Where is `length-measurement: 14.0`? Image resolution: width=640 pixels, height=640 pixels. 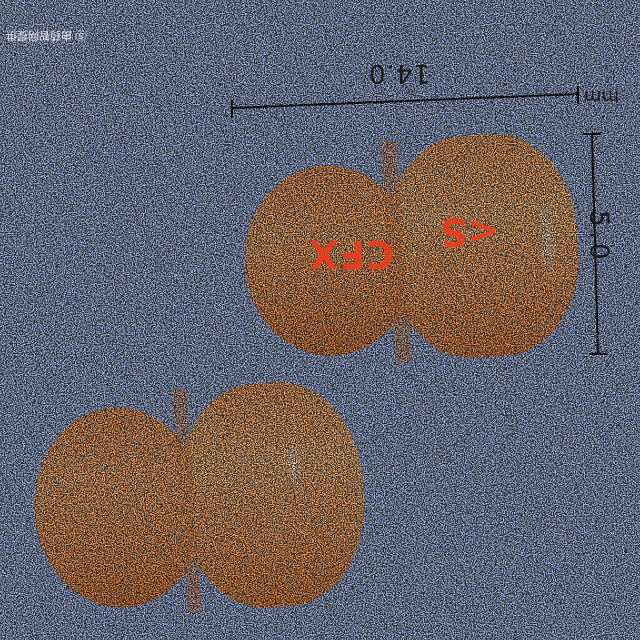
length-measurement: 14.0 is located at coordinates (399, 73).